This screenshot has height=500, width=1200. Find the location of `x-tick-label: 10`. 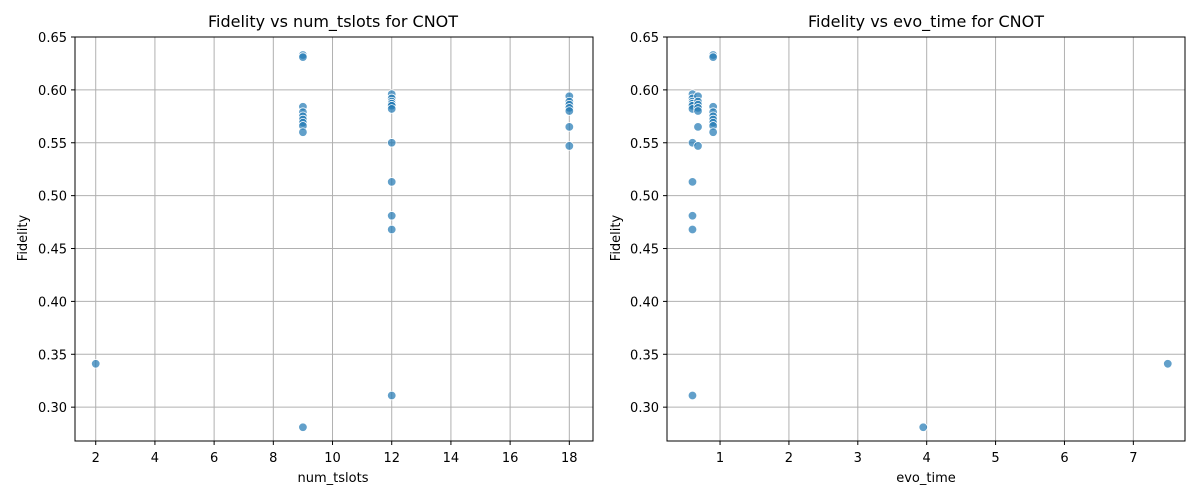

x-tick-label: 10 is located at coordinates (332, 458).